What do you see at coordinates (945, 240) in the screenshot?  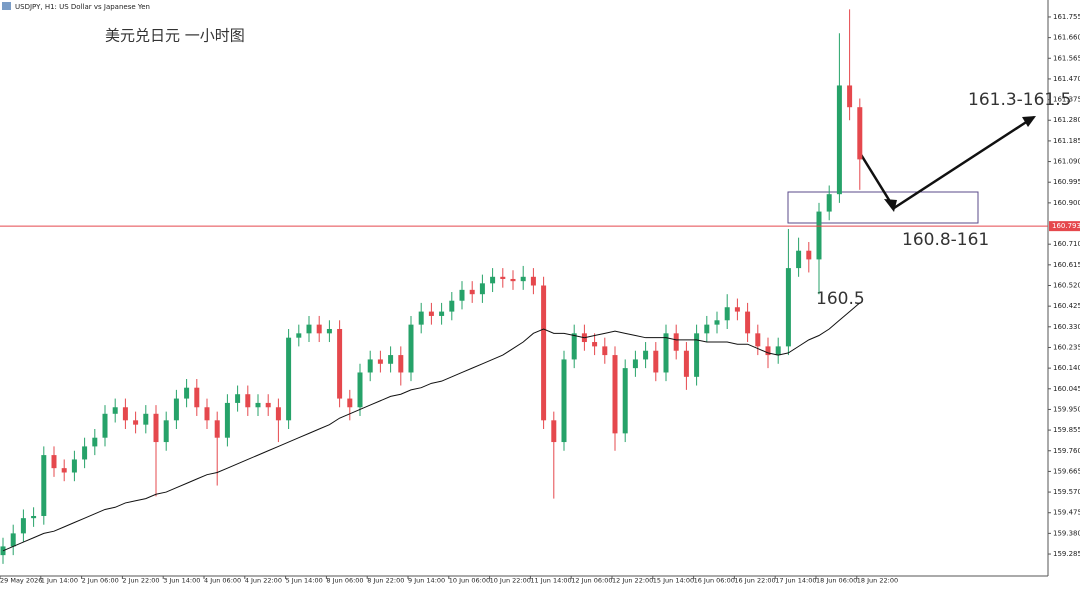 I see `annotation: 160.8-161` at bounding box center [945, 240].